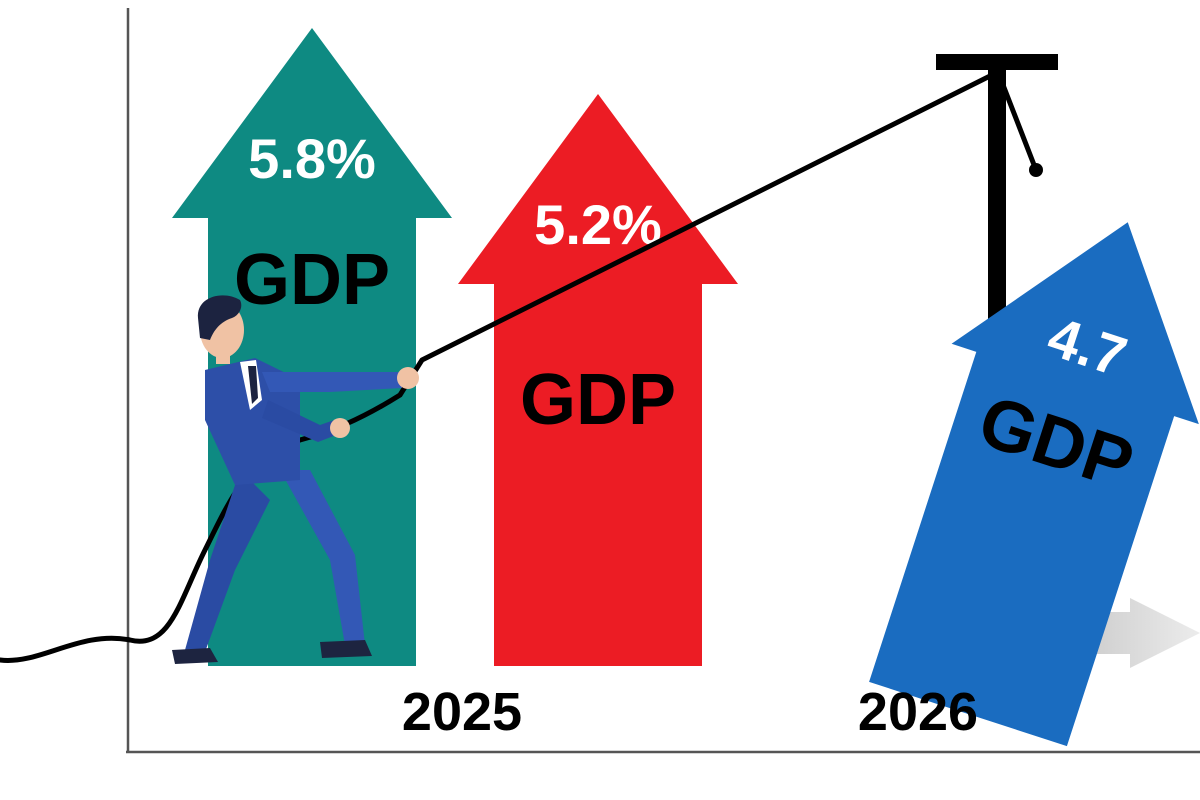  I want to click on x-tick-label-2025: 2025, so click(462, 712).